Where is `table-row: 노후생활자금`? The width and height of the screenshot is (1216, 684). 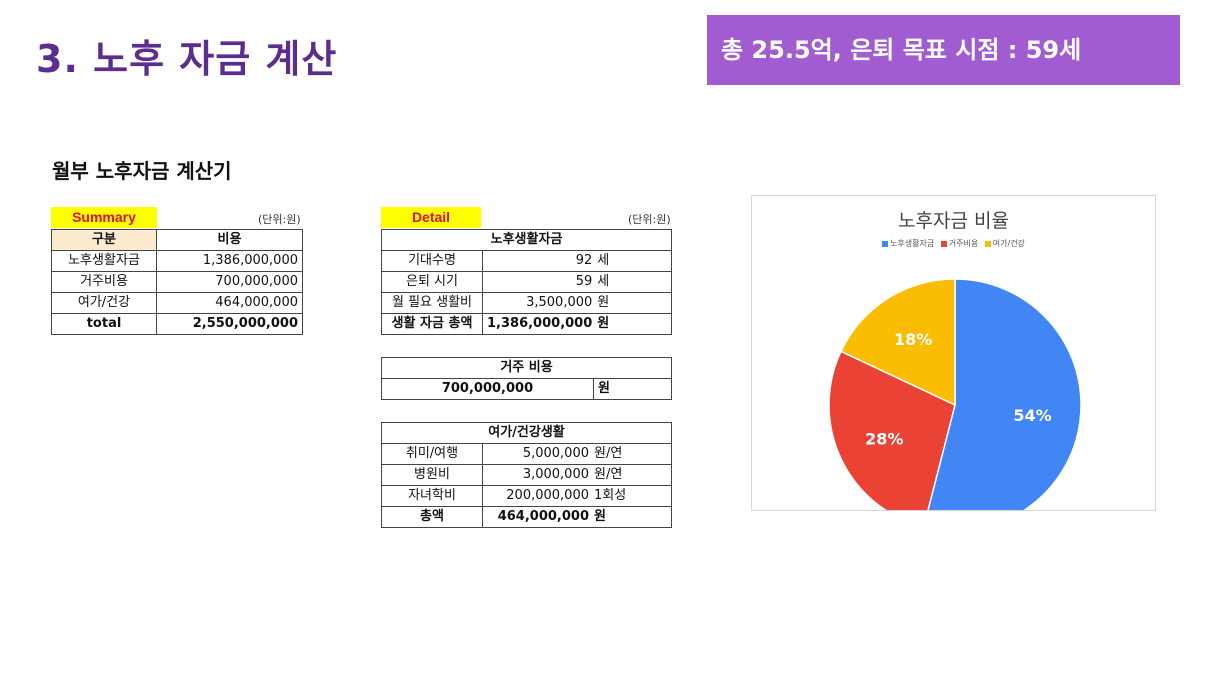
table-row: 노후생활자금 is located at coordinates (526, 240).